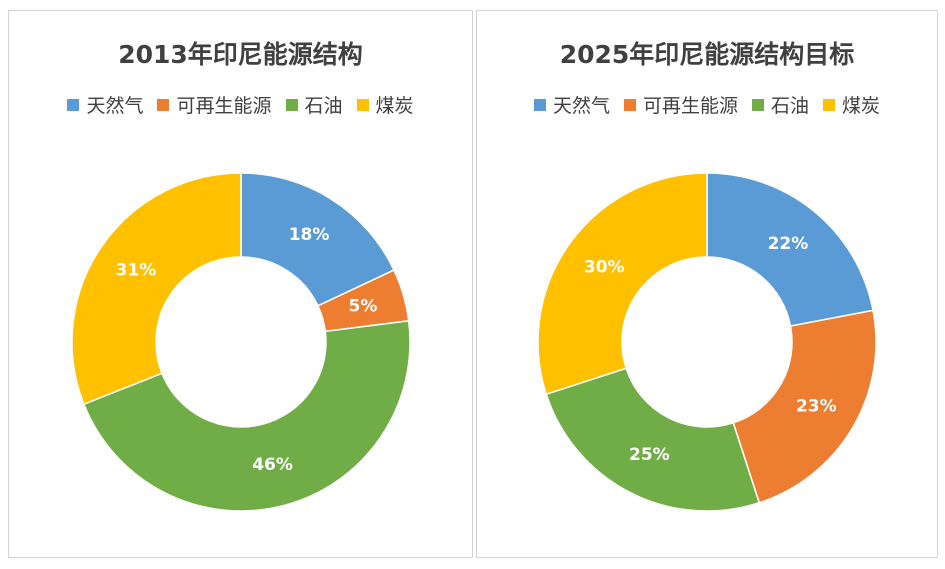  Describe the element at coordinates (309, 235) in the screenshot. I see `data-label: 18%` at that location.